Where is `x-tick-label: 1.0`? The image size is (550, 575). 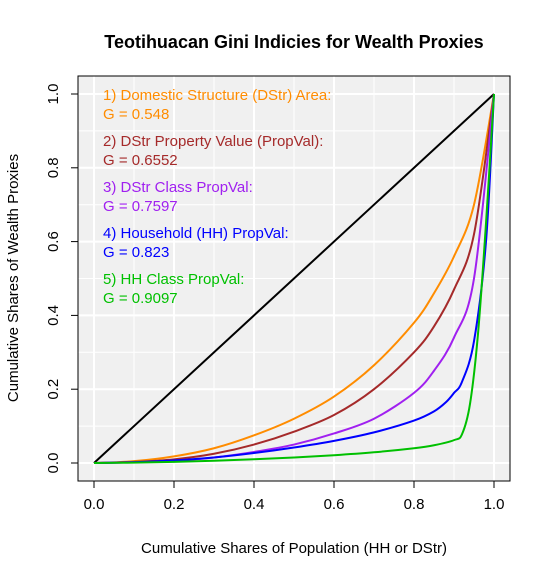 x-tick-label: 1.0 is located at coordinates (494, 504).